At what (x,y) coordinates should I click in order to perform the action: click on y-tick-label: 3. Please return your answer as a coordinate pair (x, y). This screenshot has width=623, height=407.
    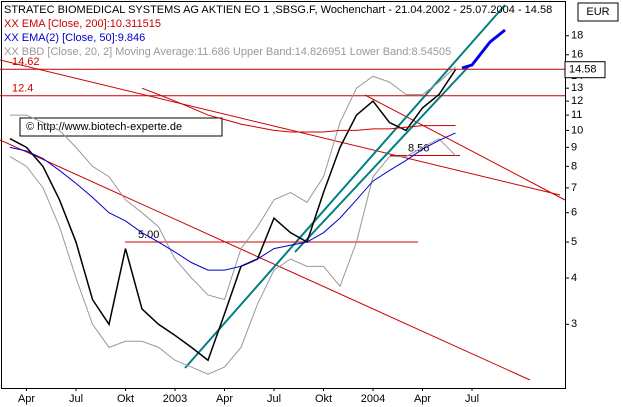
    Looking at the image, I should click on (574, 324).